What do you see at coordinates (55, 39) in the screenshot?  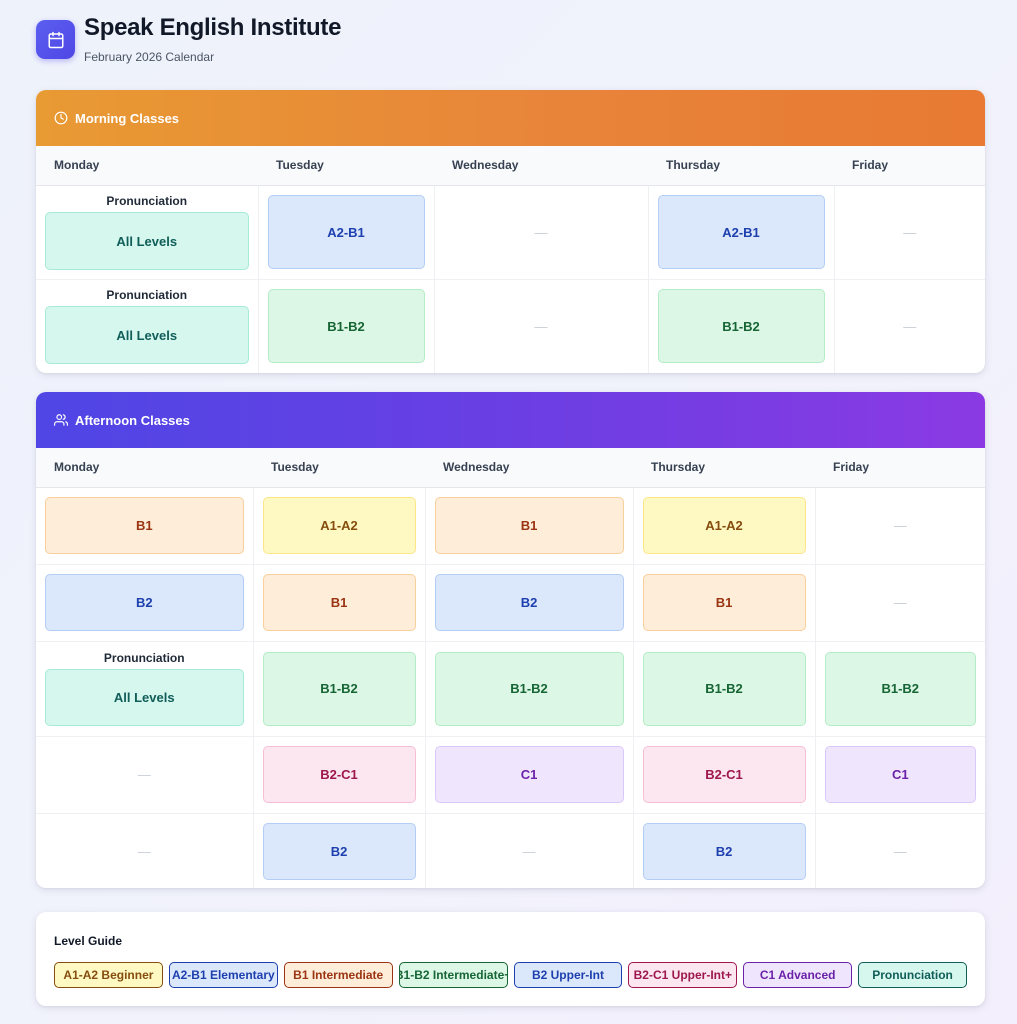 I see `calendar-icon` at bounding box center [55, 39].